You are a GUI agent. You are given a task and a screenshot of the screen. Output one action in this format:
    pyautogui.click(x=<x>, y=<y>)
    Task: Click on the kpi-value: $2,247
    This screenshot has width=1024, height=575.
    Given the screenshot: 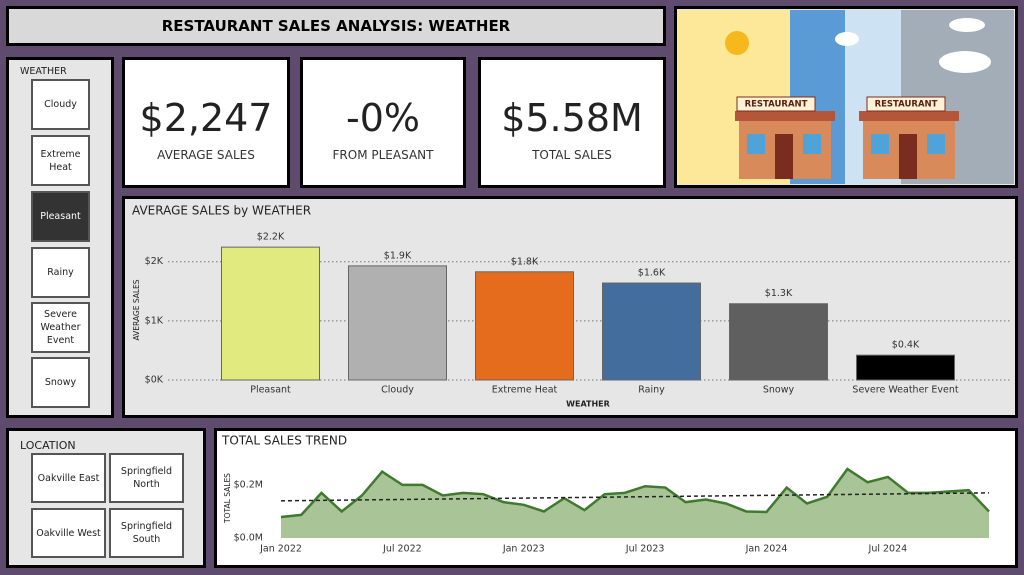 What is the action you would take?
    pyautogui.click(x=206, y=118)
    